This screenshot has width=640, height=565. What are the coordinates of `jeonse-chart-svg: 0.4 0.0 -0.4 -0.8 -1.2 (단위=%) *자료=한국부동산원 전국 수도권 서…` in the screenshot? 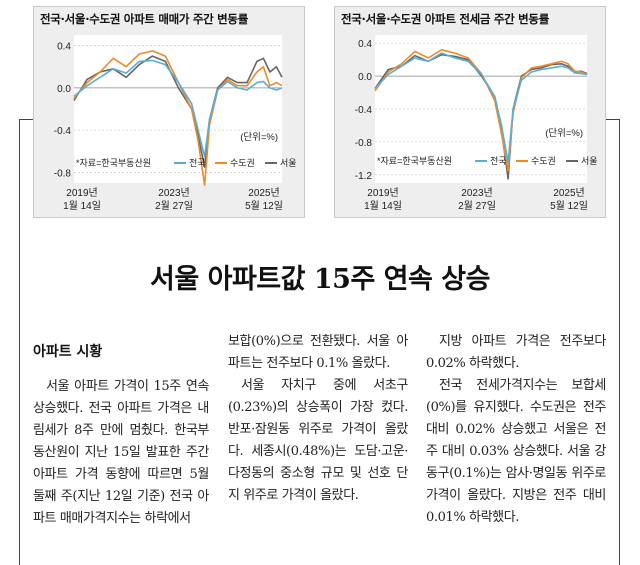 It's located at (476, 123).